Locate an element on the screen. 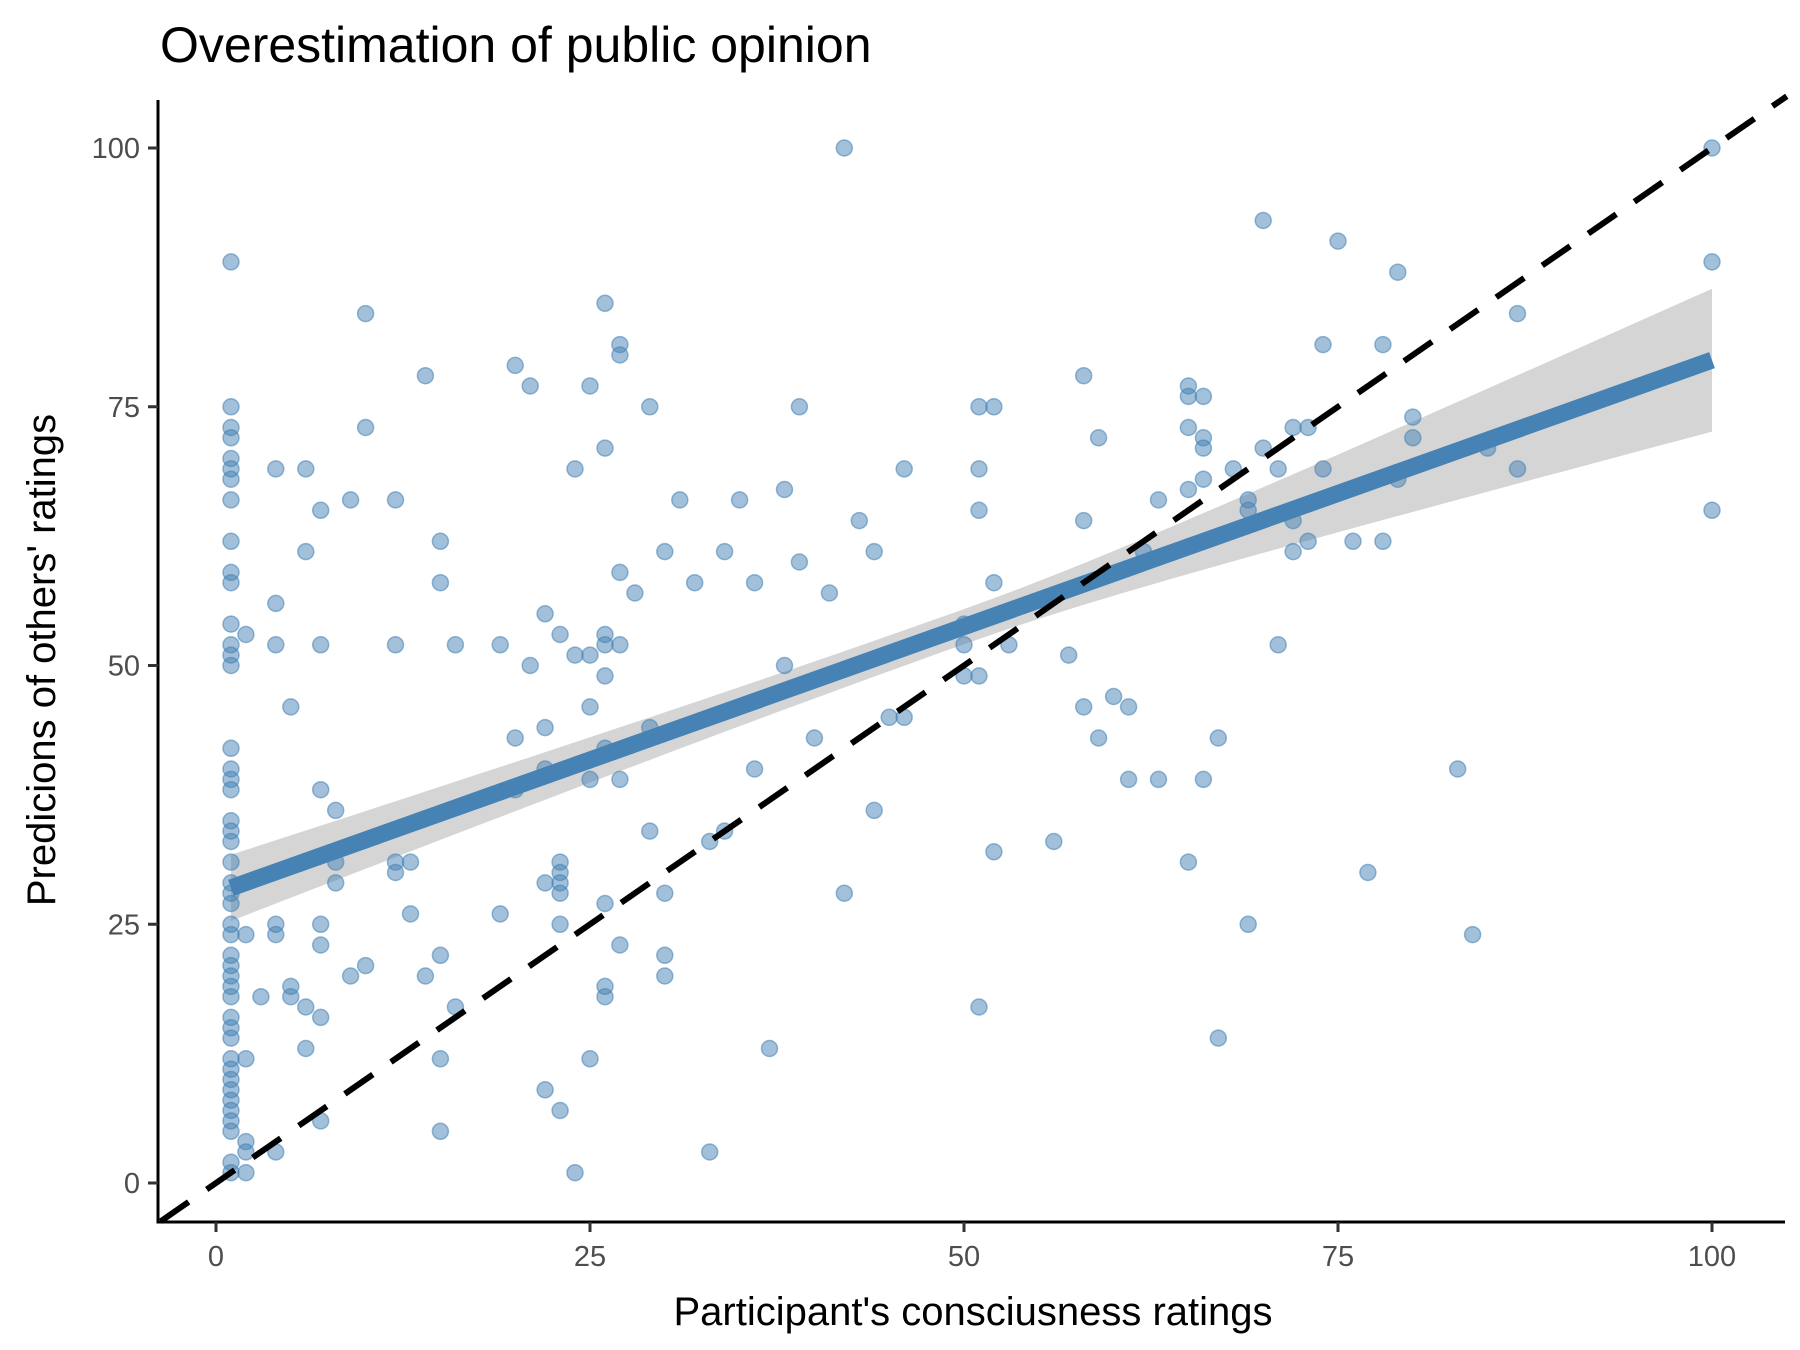 This screenshot has width=1800, height=1350. x-tick-label: 100 is located at coordinates (1712, 1257).